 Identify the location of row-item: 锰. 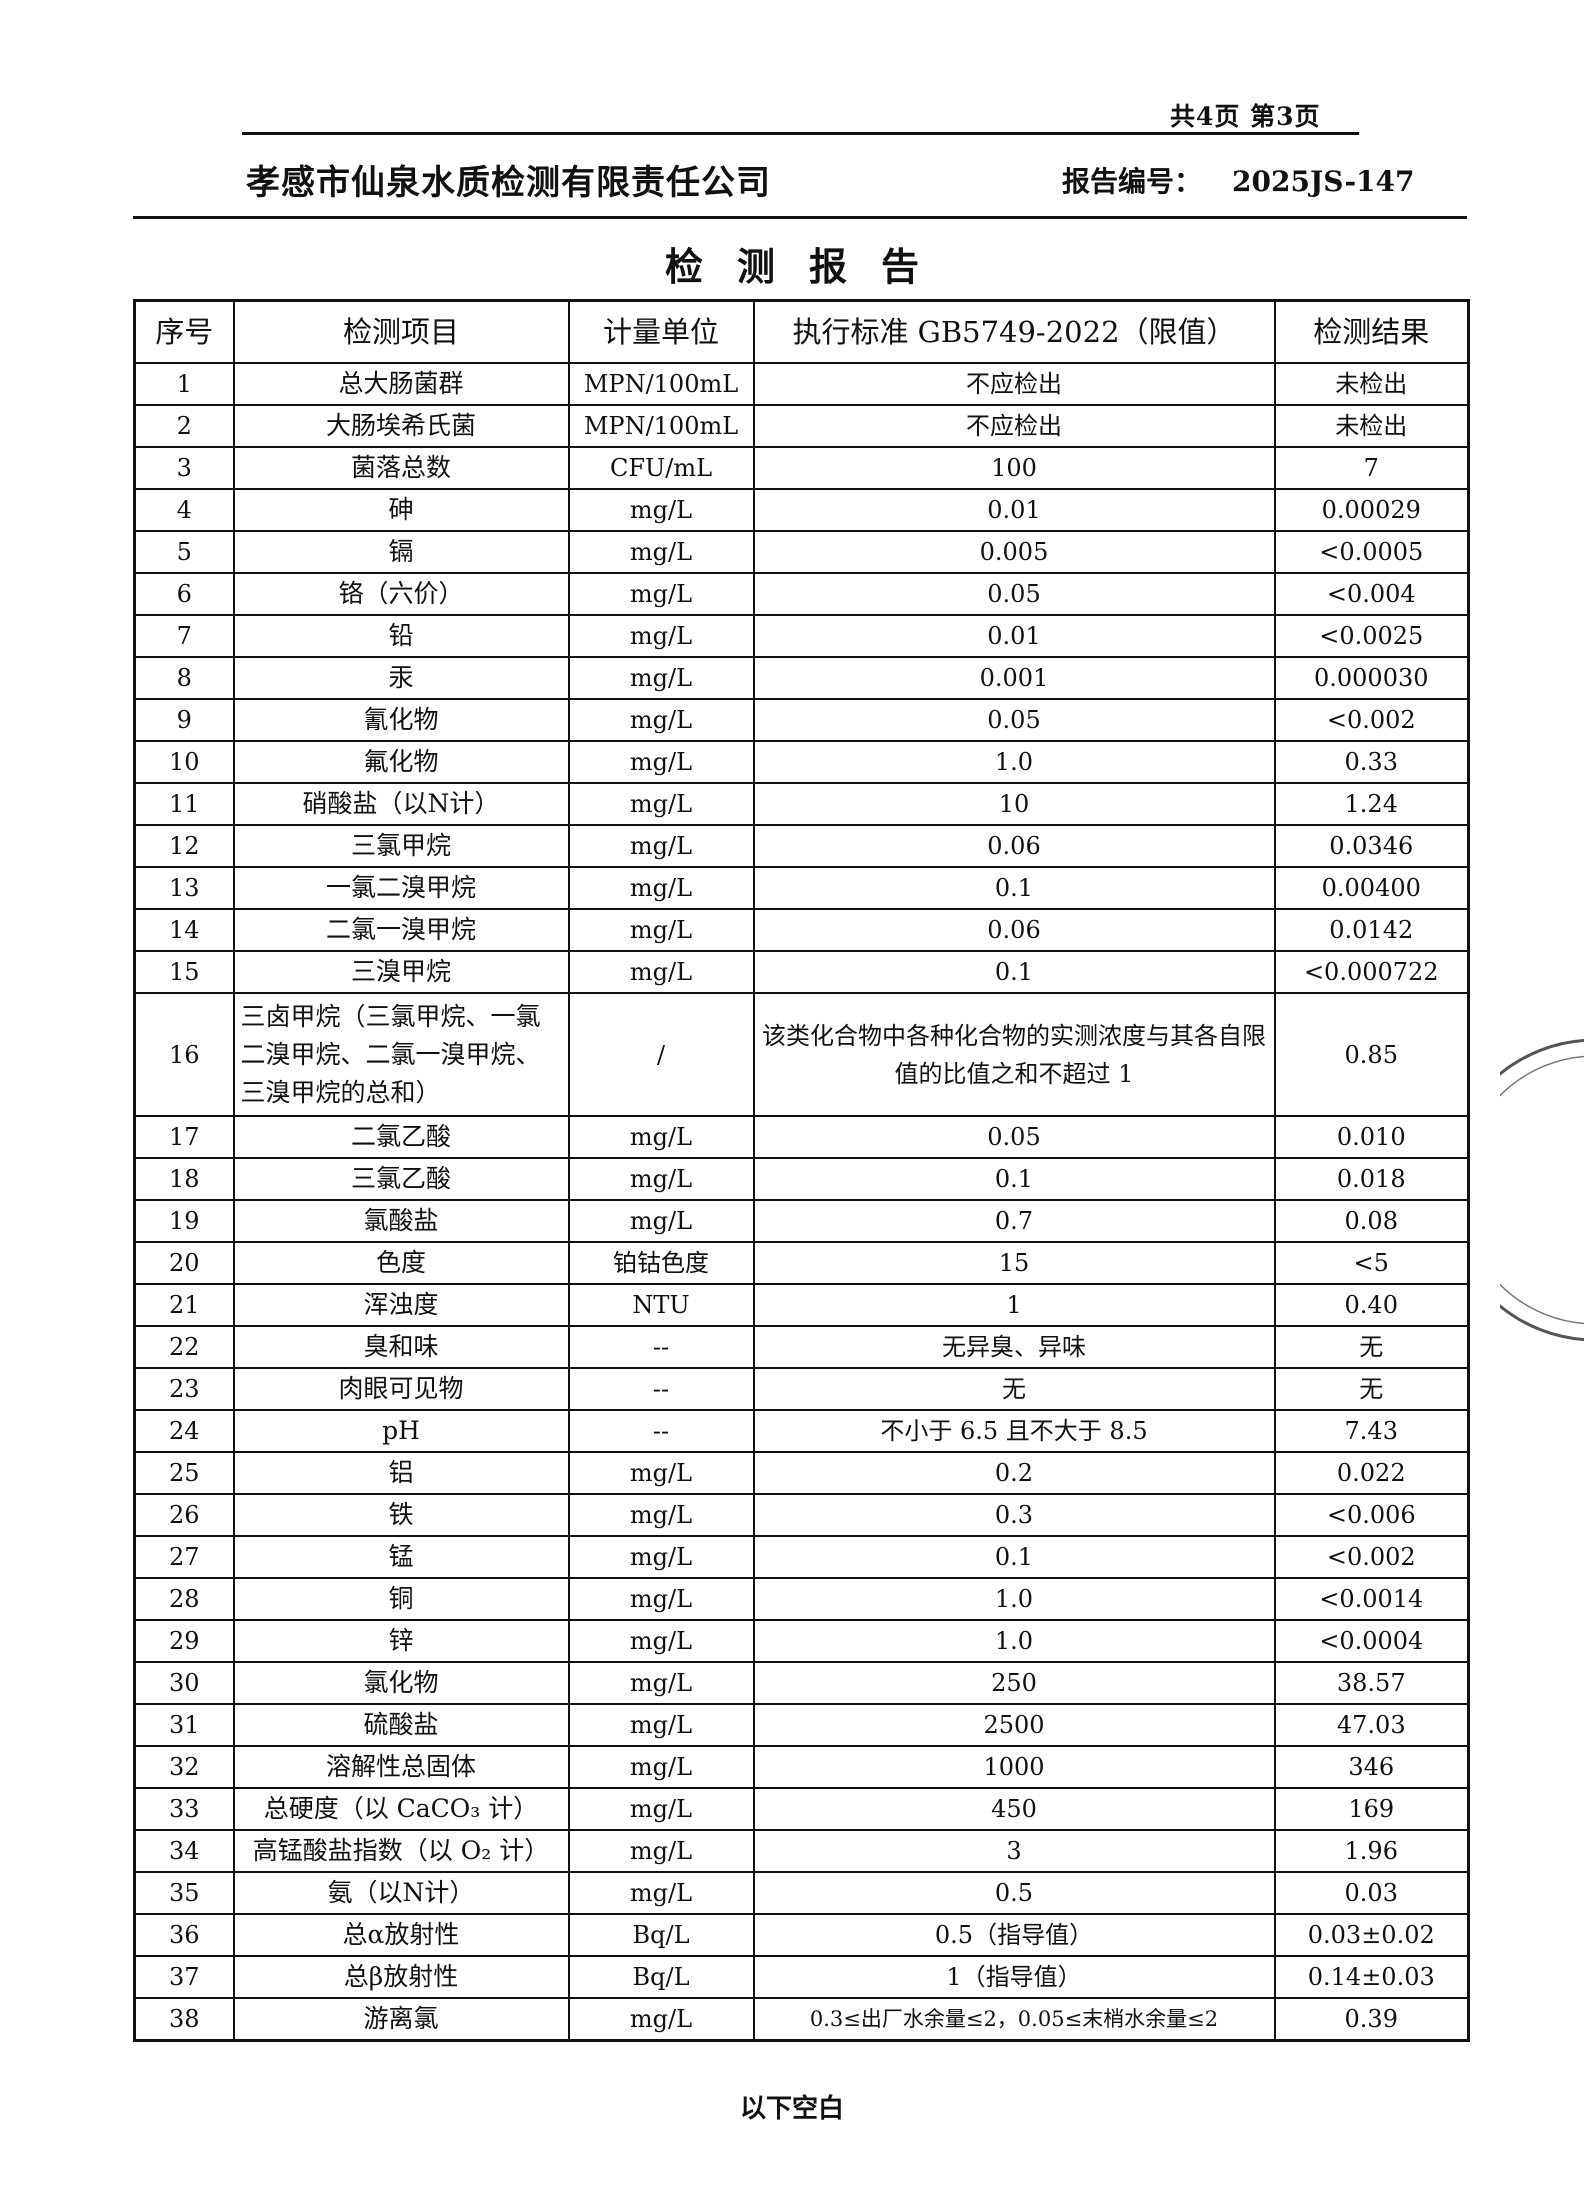
(401, 1557).